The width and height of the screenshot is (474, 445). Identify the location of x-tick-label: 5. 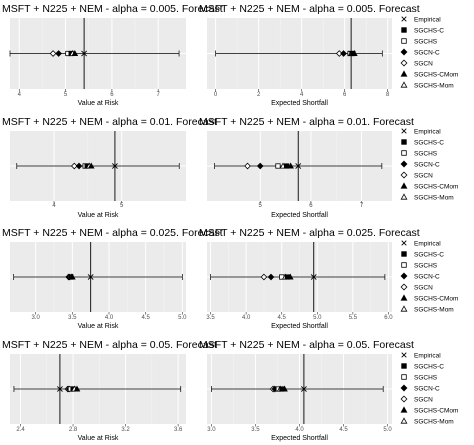
(66, 95).